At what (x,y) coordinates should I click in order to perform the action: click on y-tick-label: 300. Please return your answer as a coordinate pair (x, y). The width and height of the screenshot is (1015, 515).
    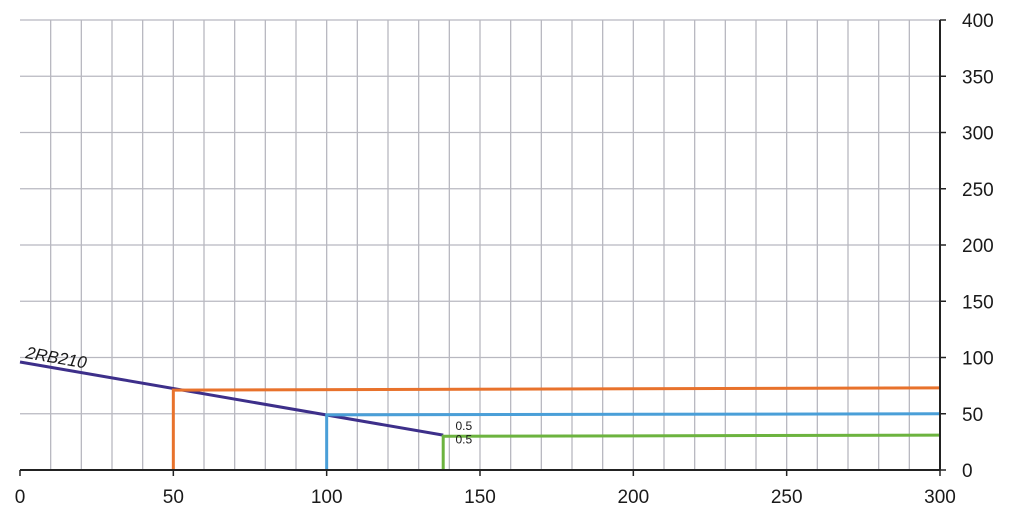
    Looking at the image, I should click on (978, 134).